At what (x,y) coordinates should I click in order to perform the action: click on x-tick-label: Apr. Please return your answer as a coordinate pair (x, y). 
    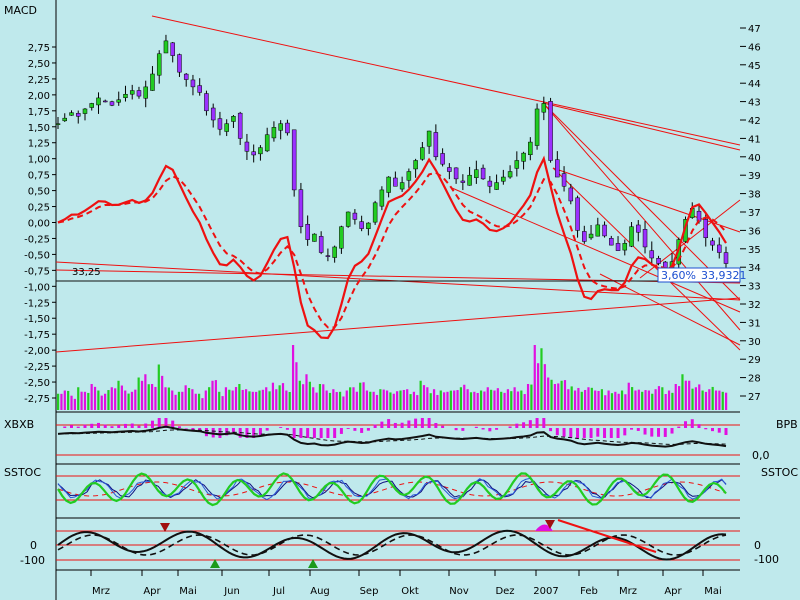
    Looking at the image, I should click on (152, 591).